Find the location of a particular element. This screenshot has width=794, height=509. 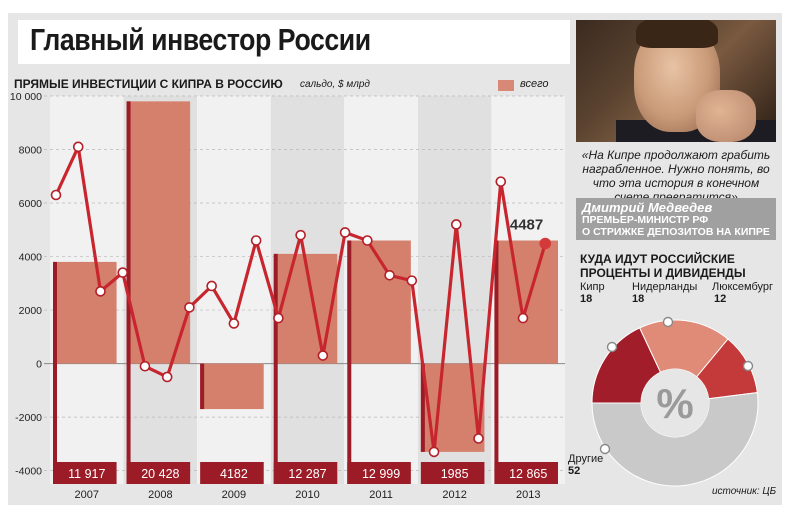

pie-slice-value: 12 is located at coordinates (720, 299).